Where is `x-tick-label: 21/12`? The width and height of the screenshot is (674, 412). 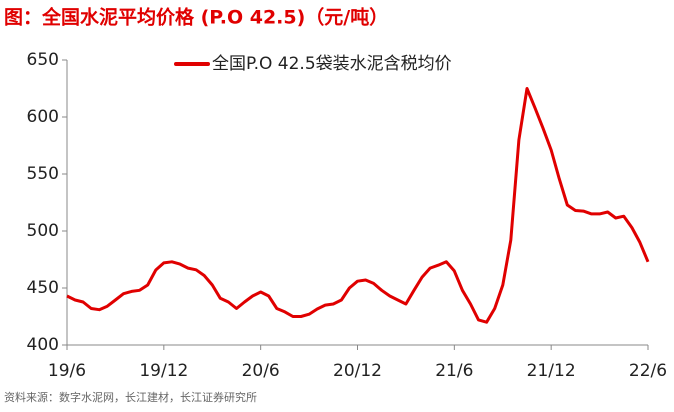
x-tick-label: 21/12 is located at coordinates (551, 371).